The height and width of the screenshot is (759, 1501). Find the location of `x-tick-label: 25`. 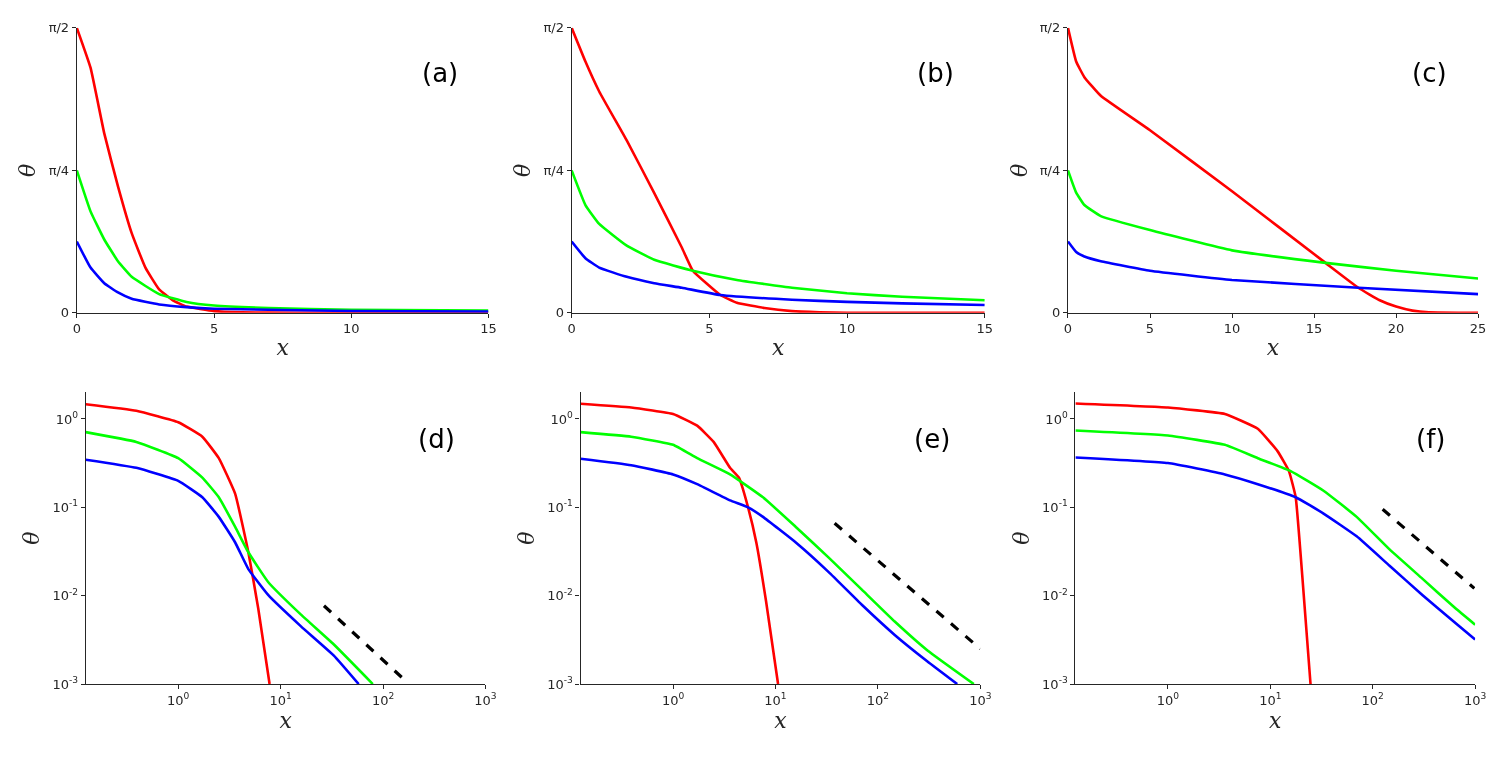

x-tick-label: 25 is located at coordinates (1478, 329).